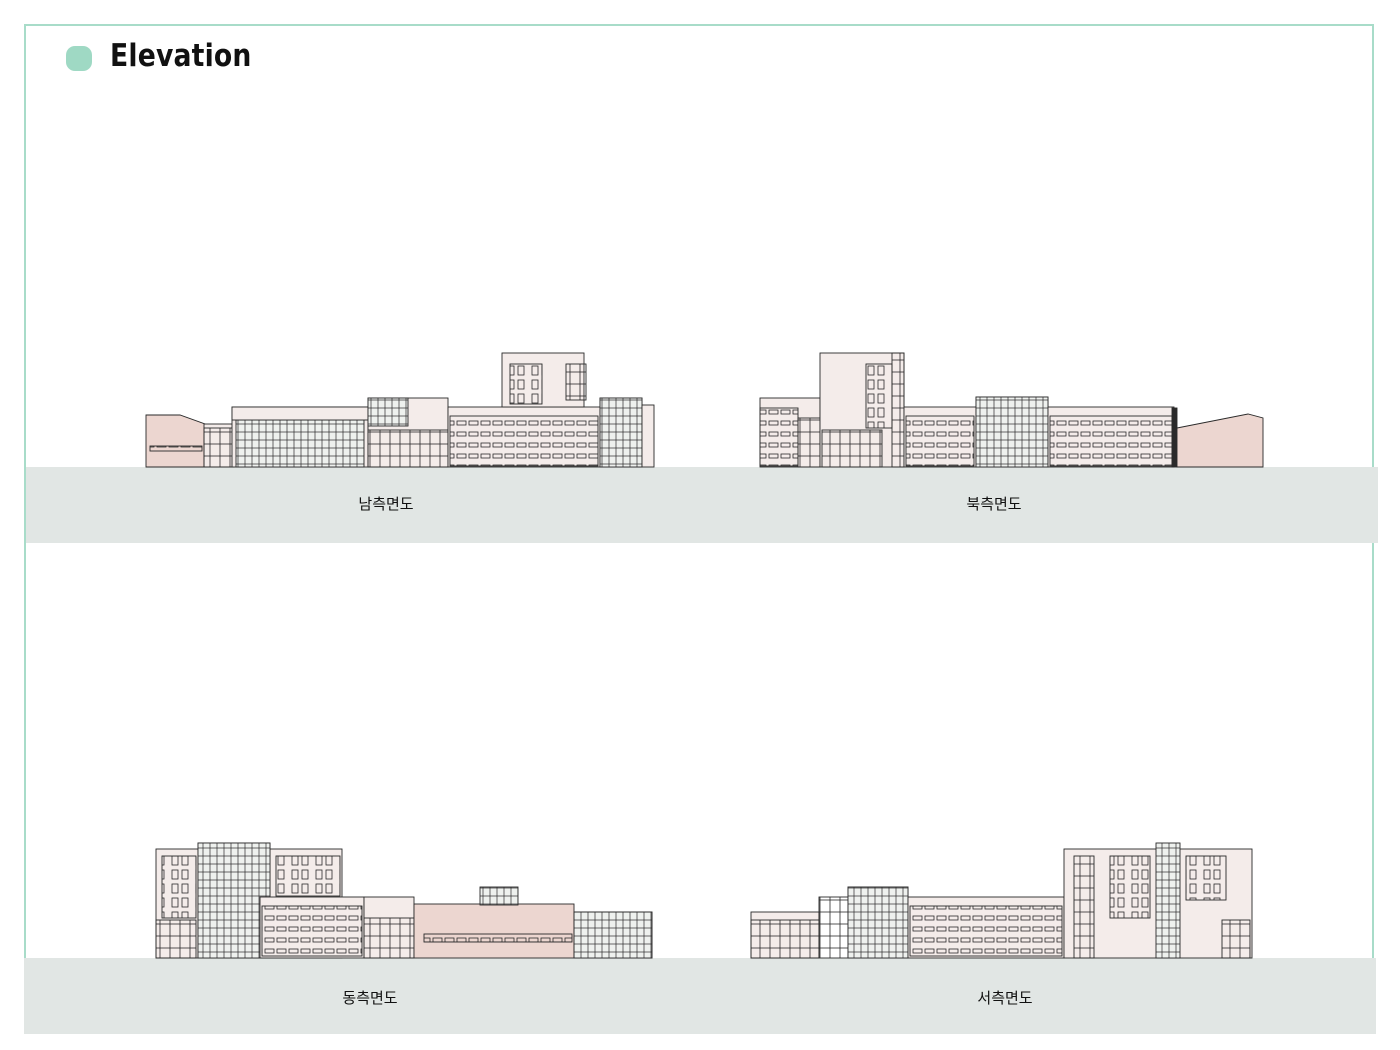 The width and height of the screenshot is (1400, 1050). What do you see at coordinates (386, 504) in the screenshot?
I see `elevation-label-south: 남측면도` at bounding box center [386, 504].